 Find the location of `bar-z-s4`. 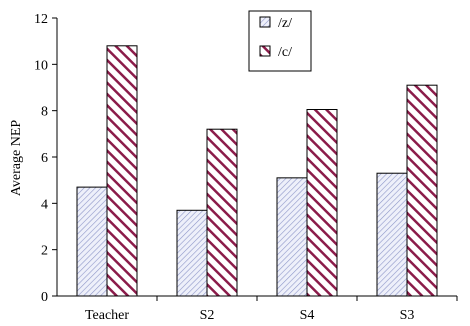

bar-z-s4 is located at coordinates (292, 237).